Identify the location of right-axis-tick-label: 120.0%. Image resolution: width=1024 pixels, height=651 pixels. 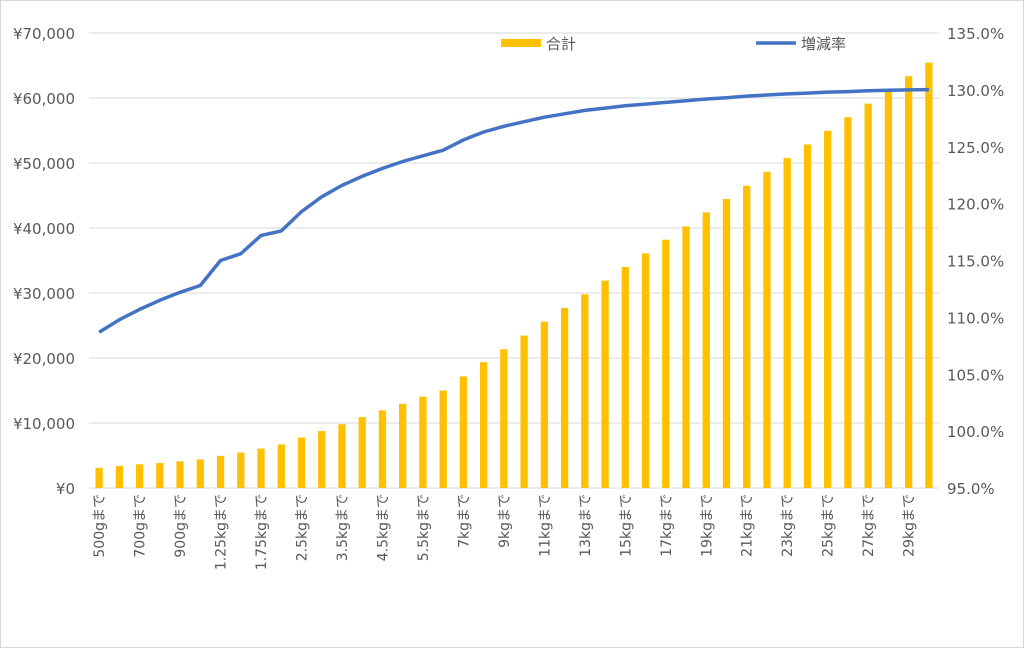
(975, 205).